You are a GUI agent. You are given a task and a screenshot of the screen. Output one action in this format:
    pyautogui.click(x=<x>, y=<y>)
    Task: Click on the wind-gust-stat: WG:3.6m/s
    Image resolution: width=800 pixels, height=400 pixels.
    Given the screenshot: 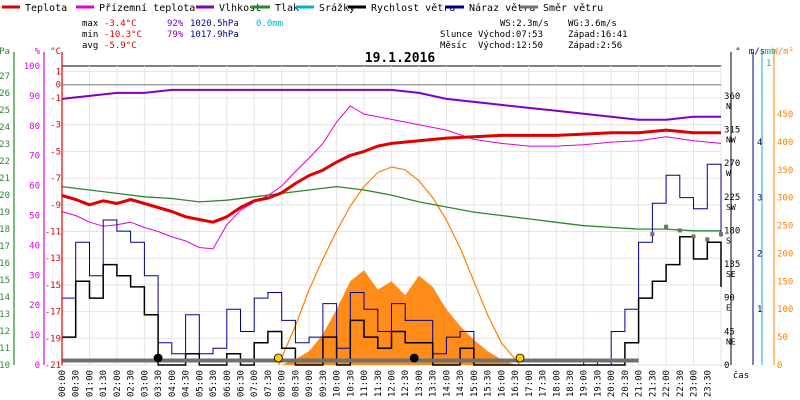 What is the action you would take?
    pyautogui.click(x=592, y=24)
    